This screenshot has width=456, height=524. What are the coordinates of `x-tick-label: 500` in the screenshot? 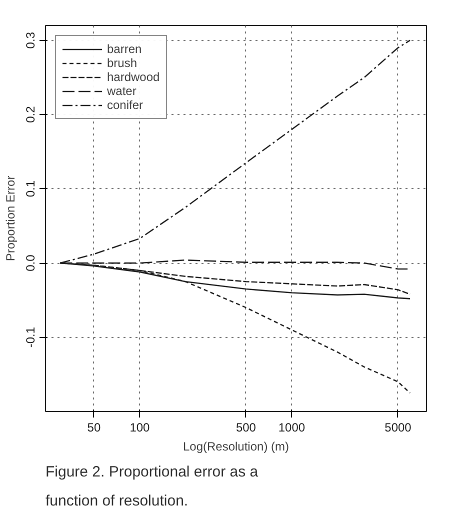 It's located at (246, 427).